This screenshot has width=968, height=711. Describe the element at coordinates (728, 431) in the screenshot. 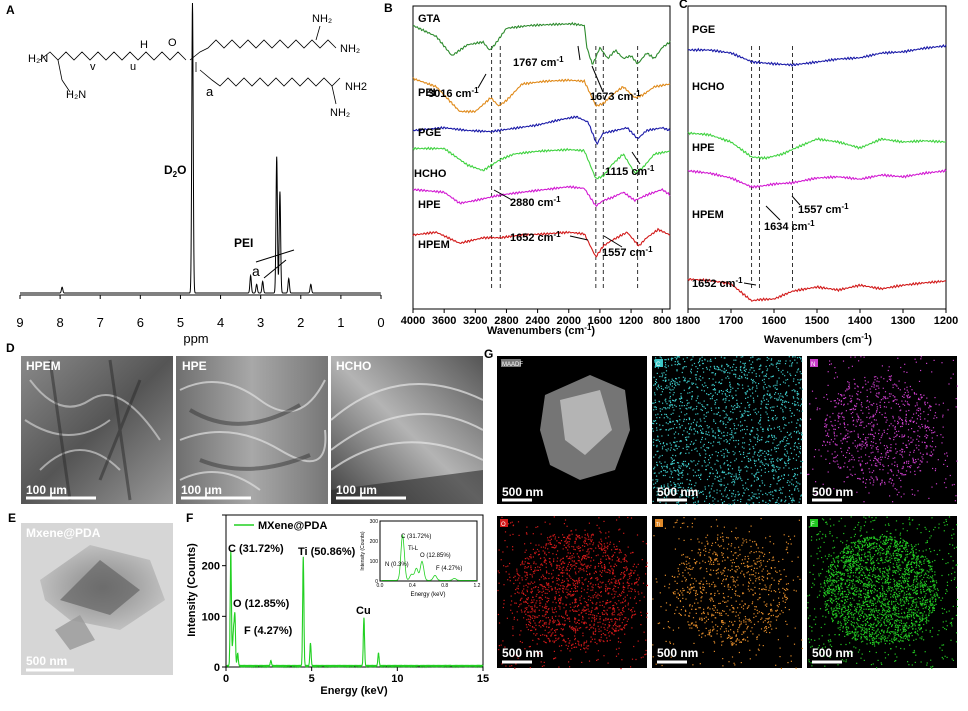

I see `map-c` at that location.